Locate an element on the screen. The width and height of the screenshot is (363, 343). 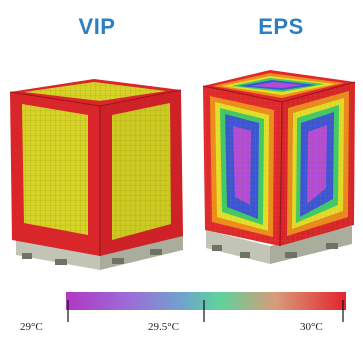
temperature-legend is located at coordinates (206, 307).